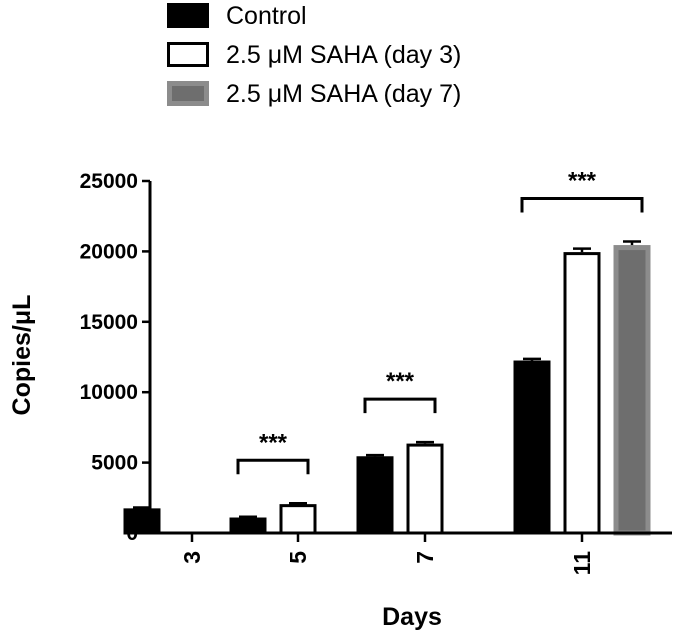 The width and height of the screenshot is (685, 639). I want to click on legend-label: 2.5 μM SAHA (day 7), so click(343, 94).